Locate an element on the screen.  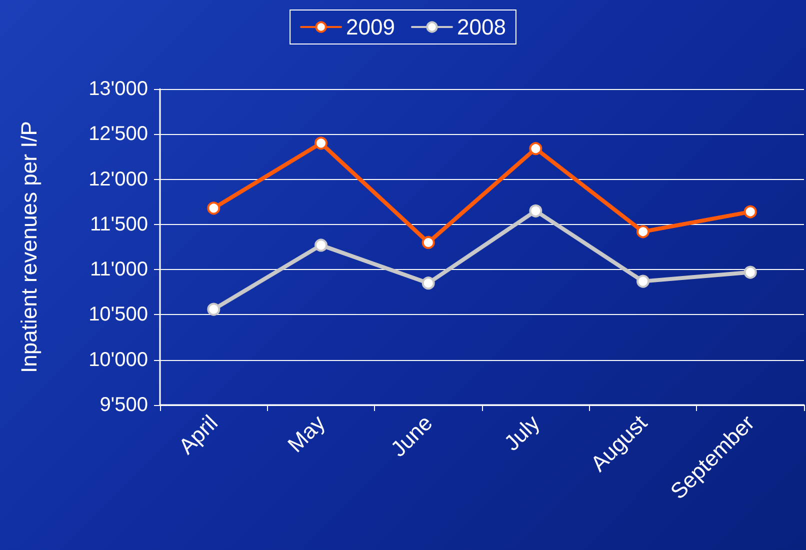
y-tick-label: 10'500 is located at coordinates (118, 315).